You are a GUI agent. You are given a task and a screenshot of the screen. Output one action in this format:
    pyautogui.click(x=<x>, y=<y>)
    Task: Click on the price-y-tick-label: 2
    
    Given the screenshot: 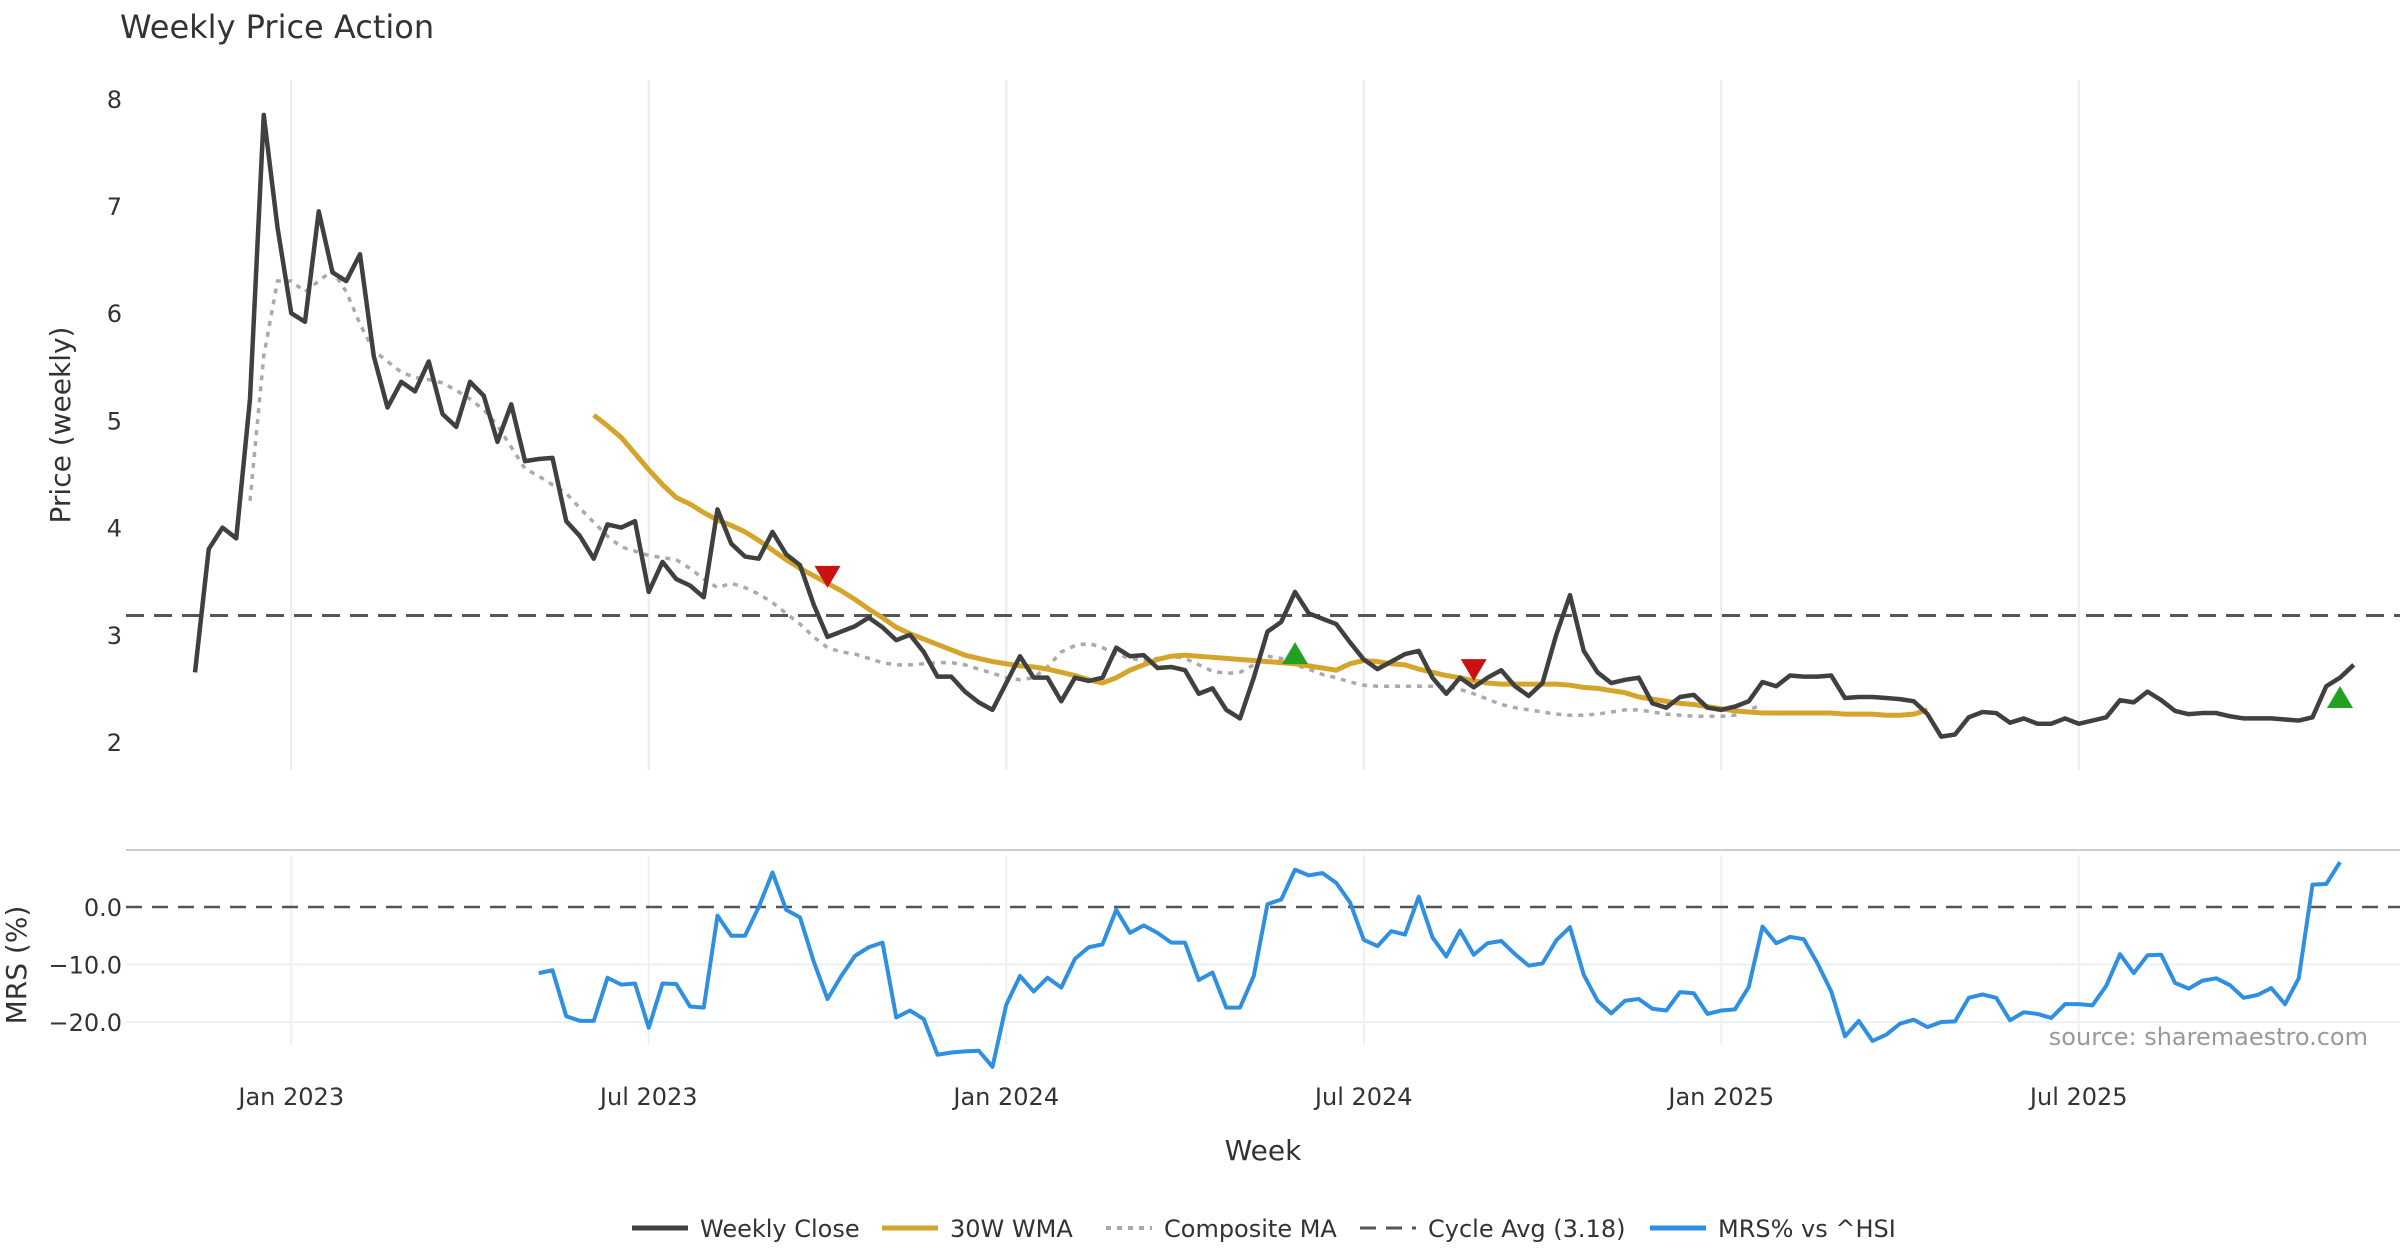 What is the action you would take?
    pyautogui.click(x=114, y=743)
    